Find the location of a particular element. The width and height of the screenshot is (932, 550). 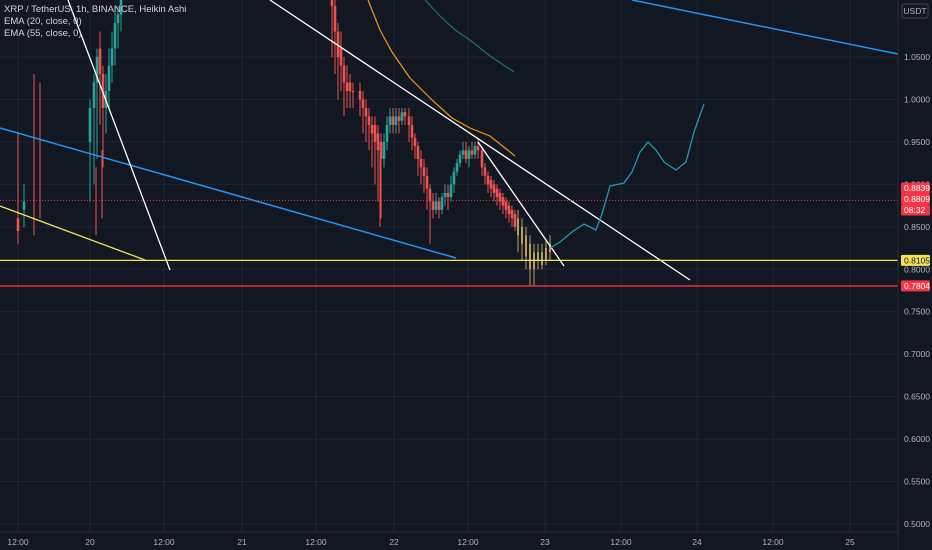

forecast-path is located at coordinates (627, 176).